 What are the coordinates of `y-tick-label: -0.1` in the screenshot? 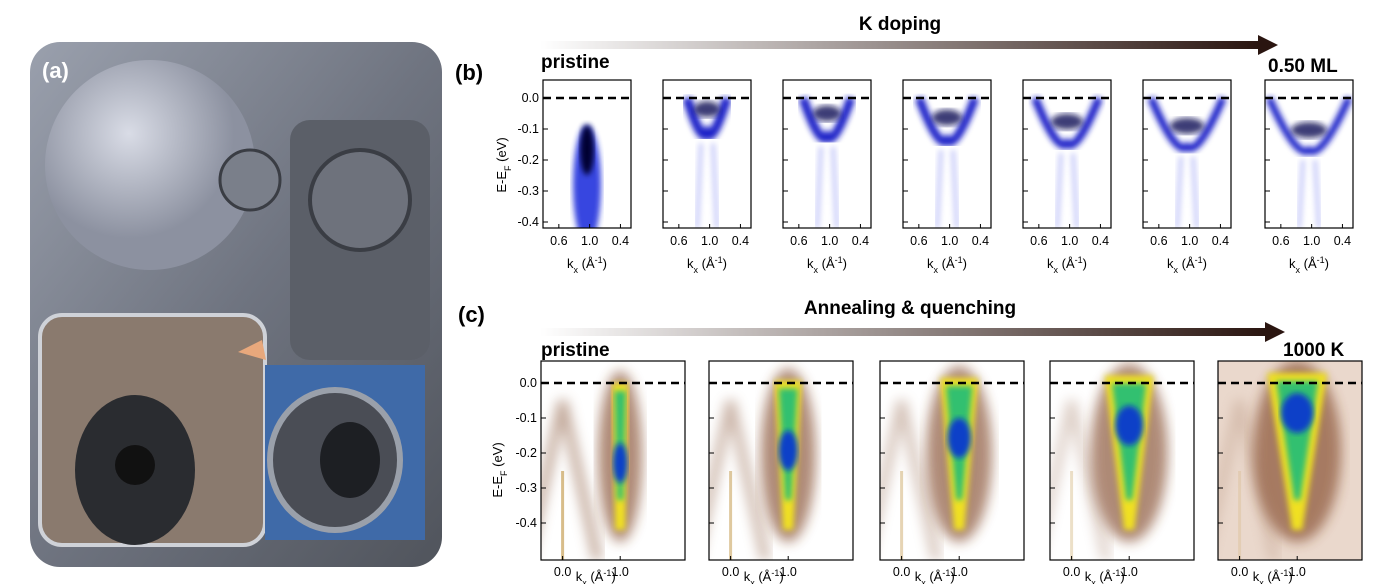 It's located at (526, 418).